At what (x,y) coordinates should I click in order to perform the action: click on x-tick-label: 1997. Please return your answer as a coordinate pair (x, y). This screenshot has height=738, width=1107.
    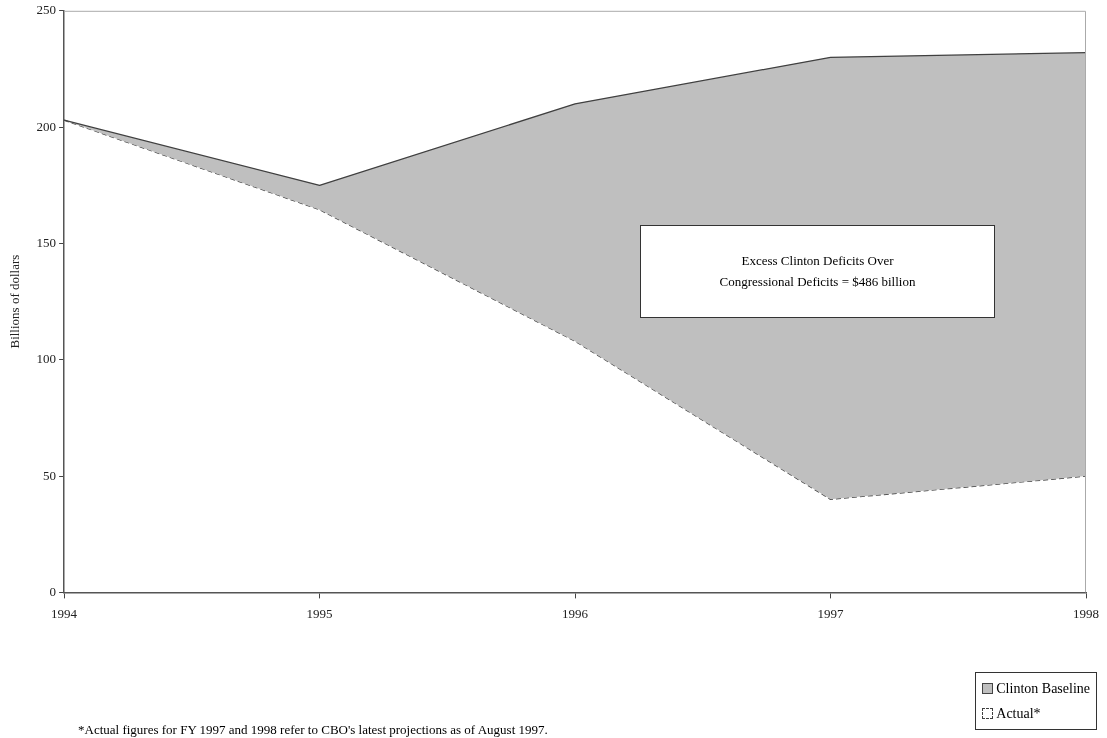
    Looking at the image, I should click on (831, 613).